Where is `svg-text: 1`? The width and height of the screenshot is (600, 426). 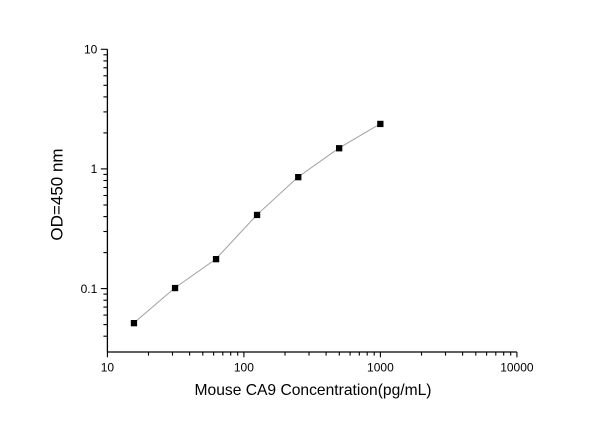 svg-text: 1 is located at coordinates (94, 169).